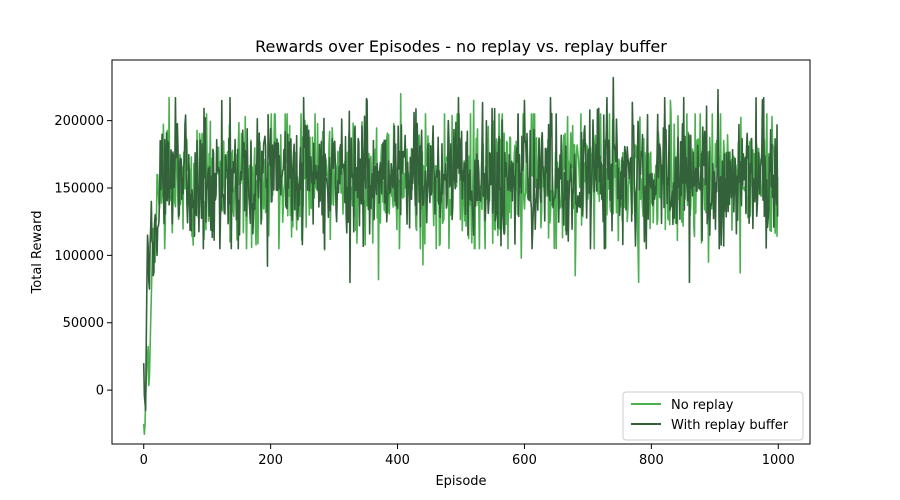 The width and height of the screenshot is (900, 500). What do you see at coordinates (651, 460) in the screenshot?
I see `x-tick-label: 800` at bounding box center [651, 460].